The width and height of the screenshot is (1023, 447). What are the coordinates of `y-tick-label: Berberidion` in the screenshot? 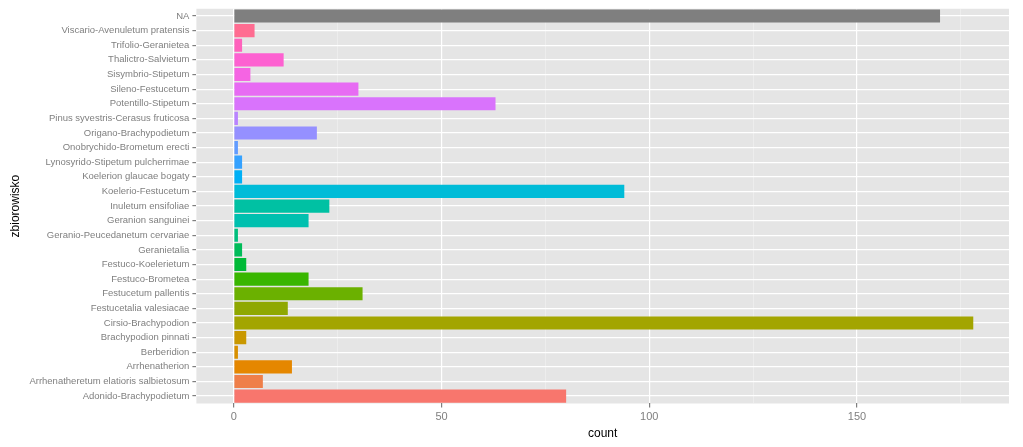 It's located at (165, 351).